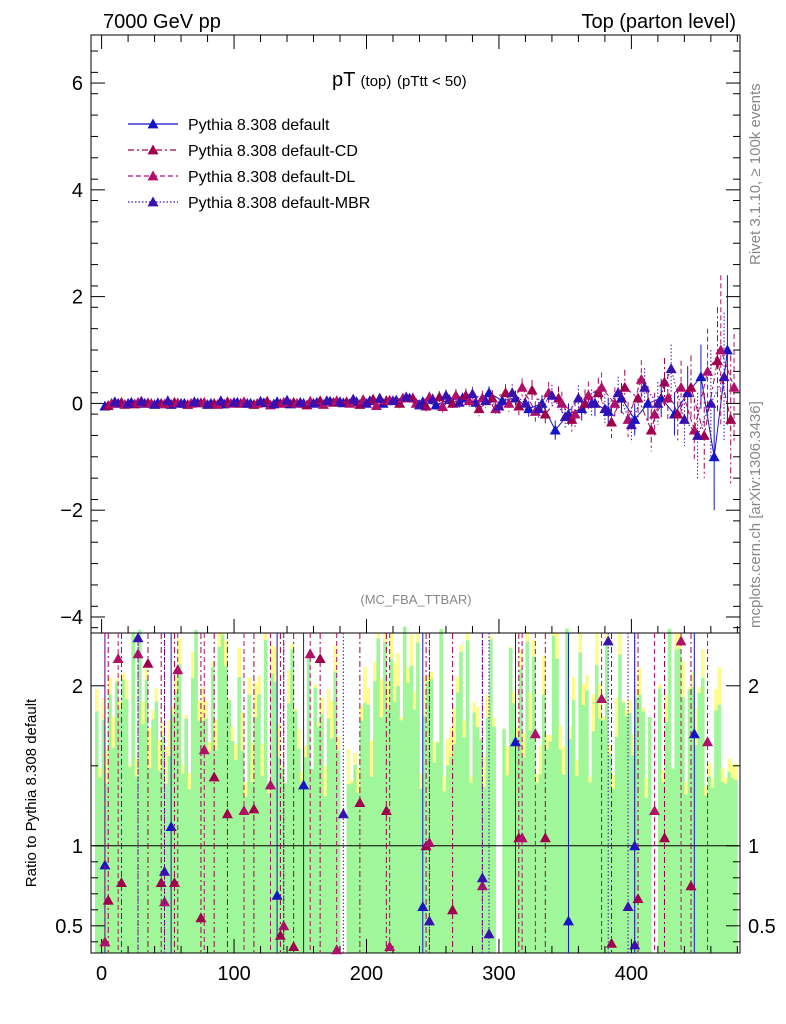 This screenshot has width=786, height=1024. Describe the element at coordinates (101, 974) in the screenshot. I see `ratio-x-tick-label: 0` at that location.